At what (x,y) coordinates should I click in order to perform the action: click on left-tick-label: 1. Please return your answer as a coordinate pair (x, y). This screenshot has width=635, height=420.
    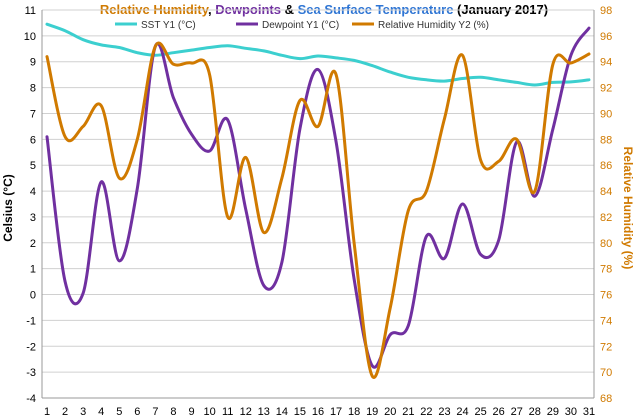
    Looking at the image, I should click on (33, 270).